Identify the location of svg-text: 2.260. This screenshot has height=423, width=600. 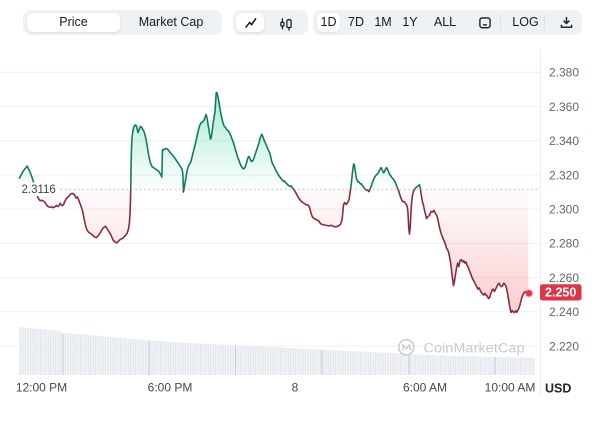
(564, 278).